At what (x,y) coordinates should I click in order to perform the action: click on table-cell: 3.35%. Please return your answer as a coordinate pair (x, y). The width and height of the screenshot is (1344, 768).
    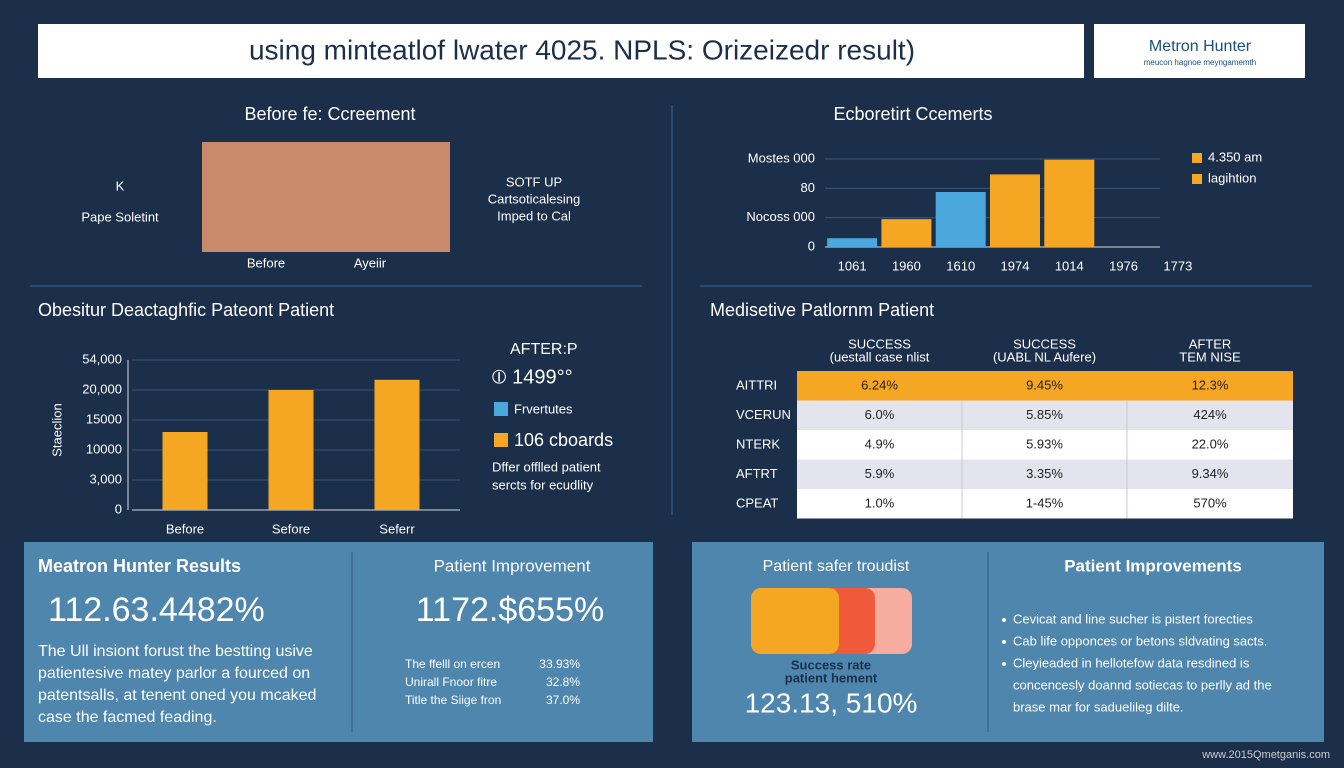
    Looking at the image, I should click on (1044, 473).